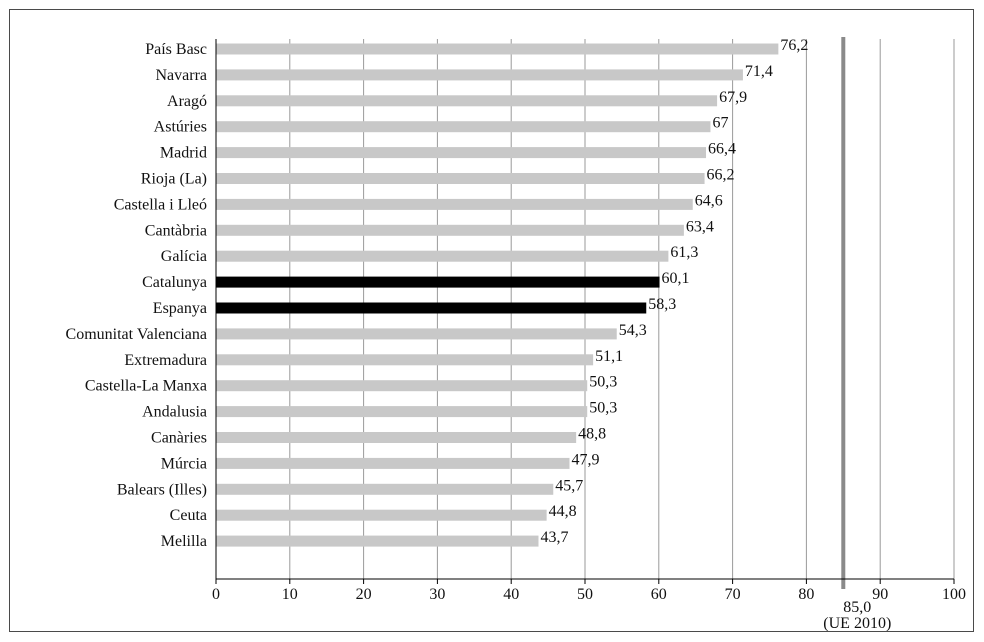 The image size is (984, 642). What do you see at coordinates (569, 485) in the screenshot?
I see `value-label: 45,7` at bounding box center [569, 485].